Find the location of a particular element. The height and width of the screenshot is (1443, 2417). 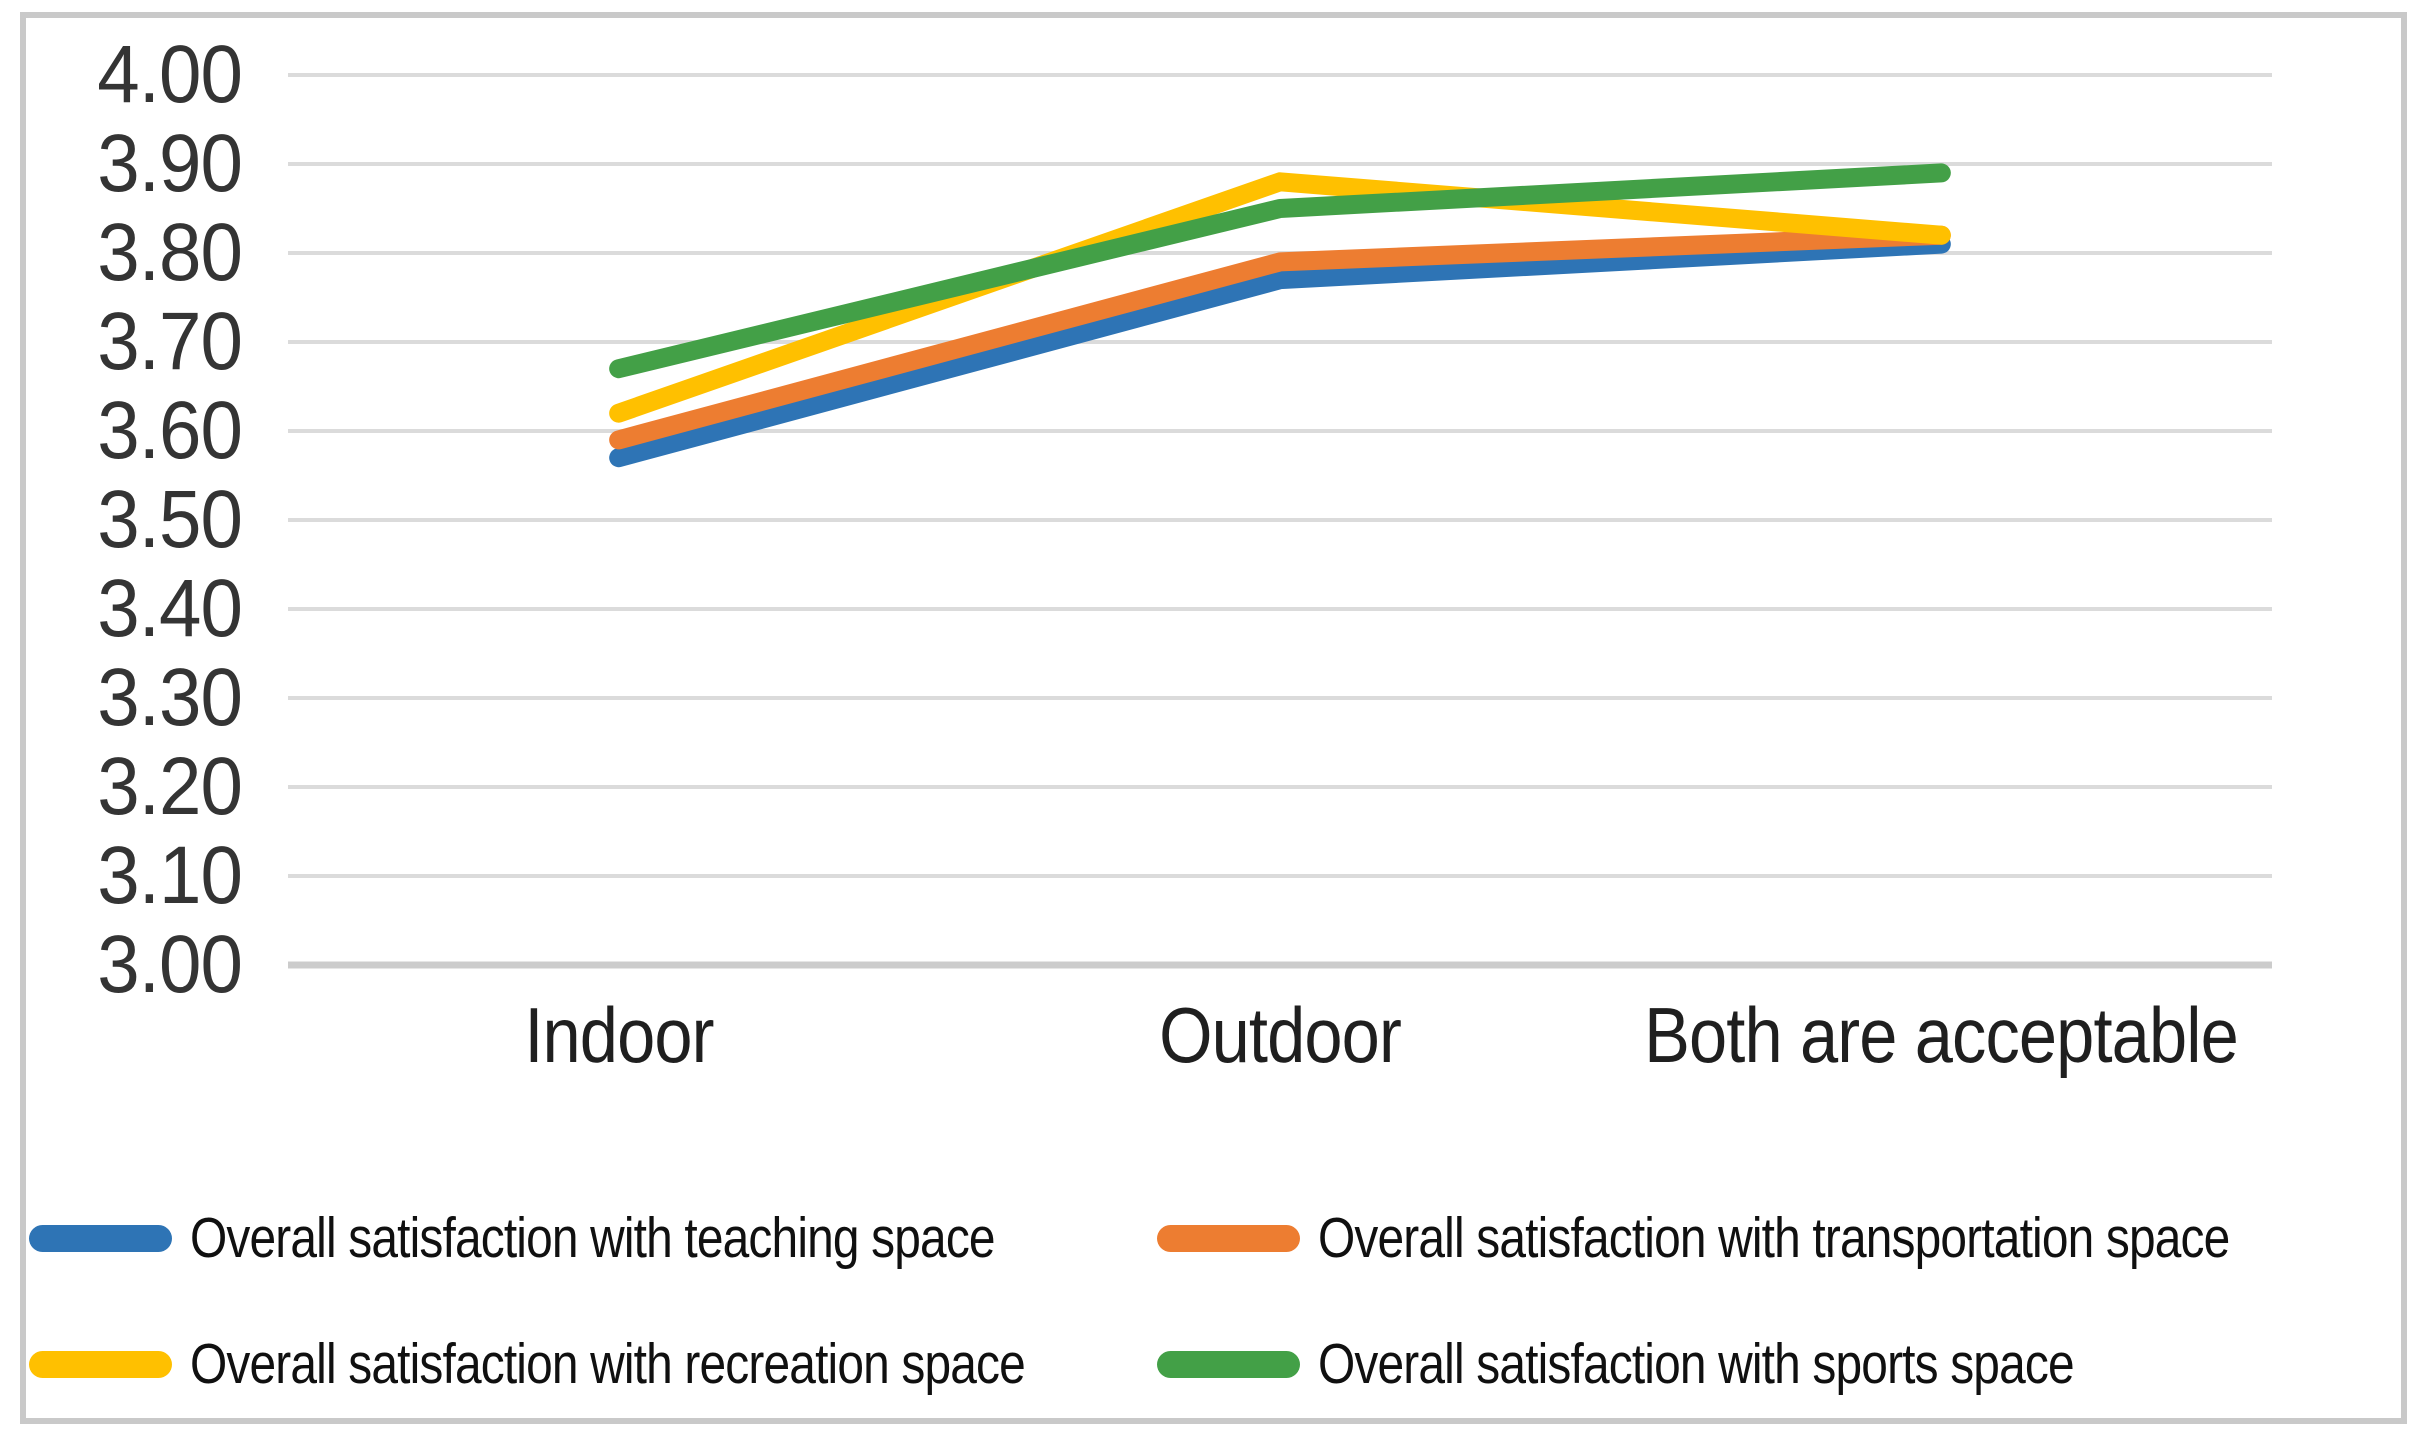

legend-item: Overall satisfaction with sports space is located at coordinates (1687, 1364).